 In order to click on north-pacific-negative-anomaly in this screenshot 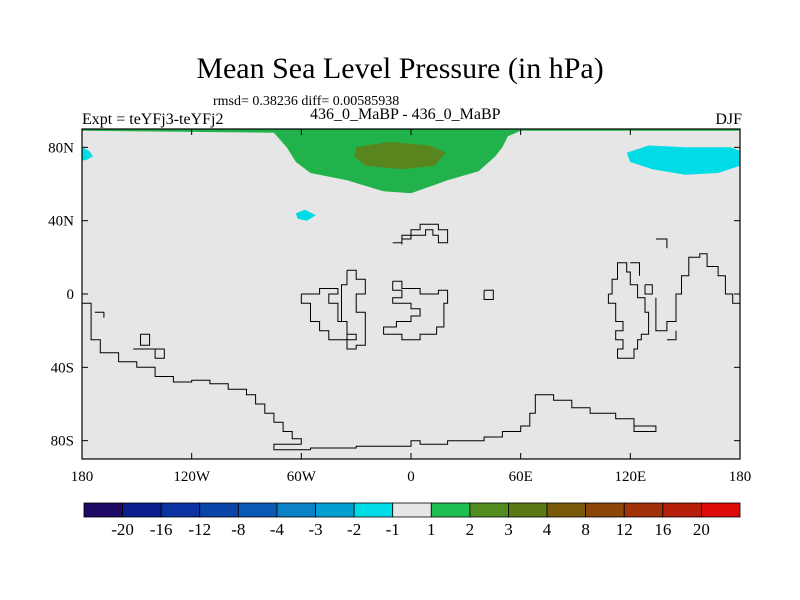, I will do `click(305, 215)`.